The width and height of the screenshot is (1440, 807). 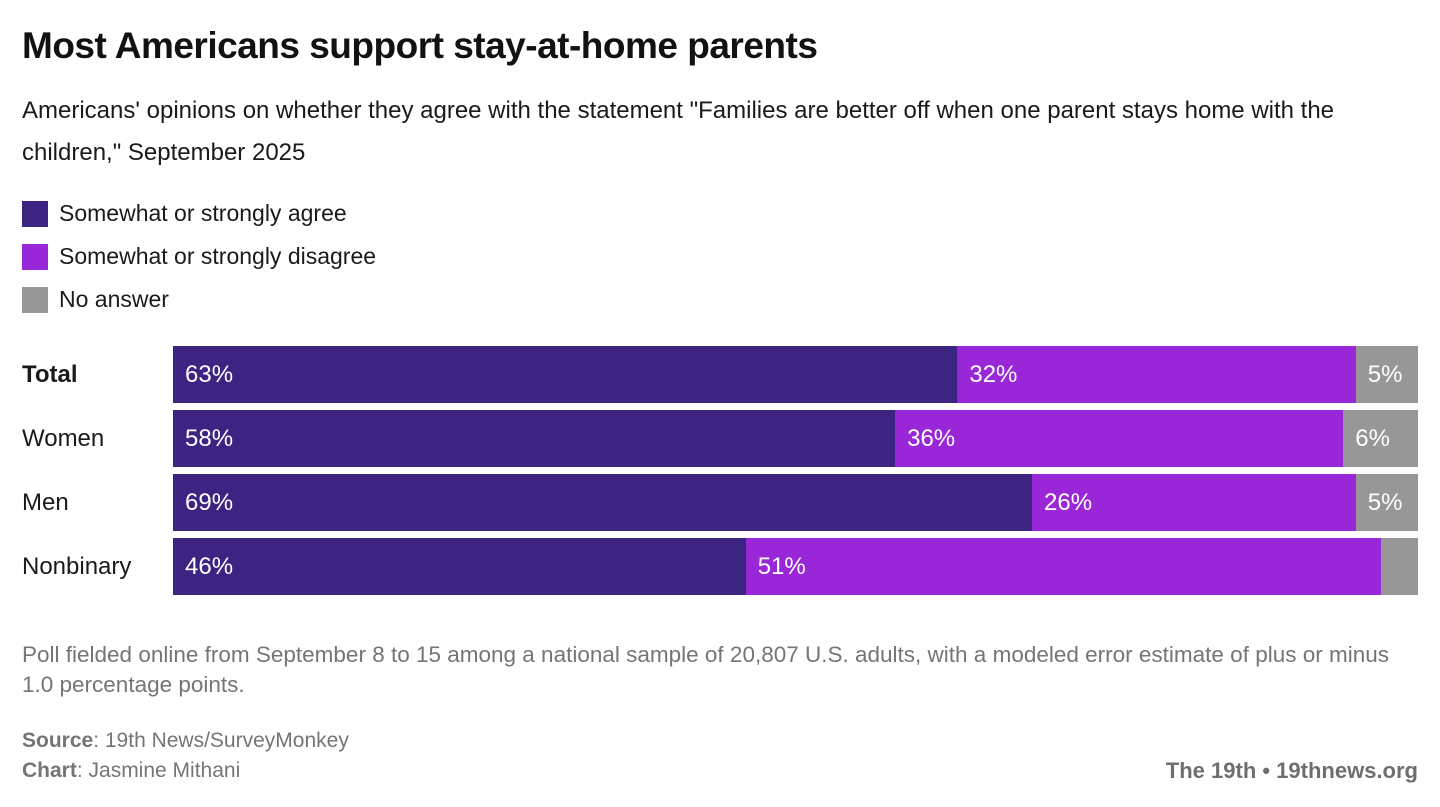 I want to click on legend-swatch-disagree, so click(x=35, y=256).